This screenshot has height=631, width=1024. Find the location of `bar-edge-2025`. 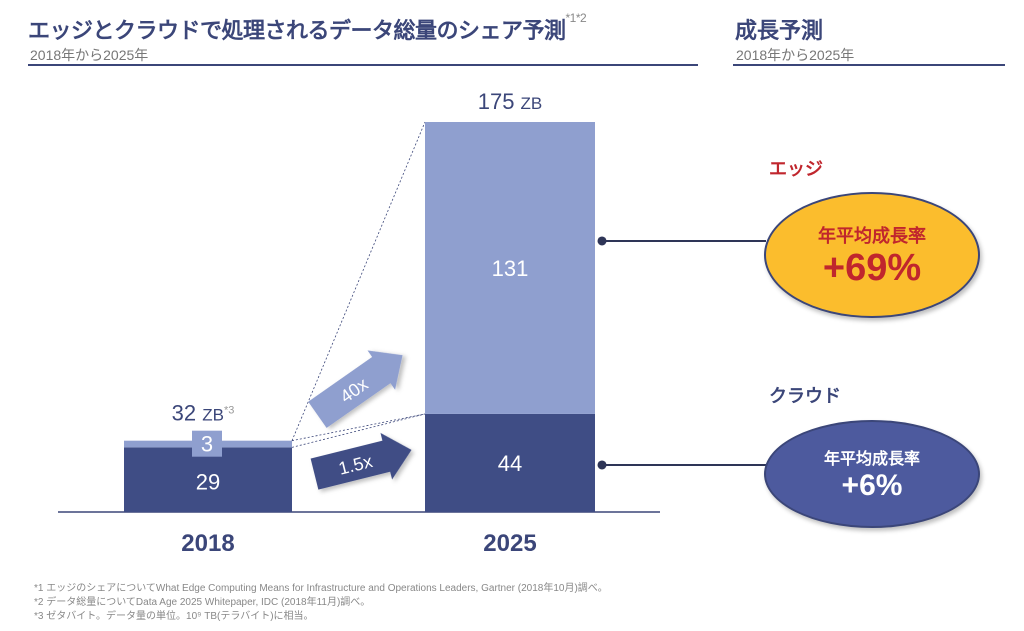

bar-edge-2025 is located at coordinates (510, 268).